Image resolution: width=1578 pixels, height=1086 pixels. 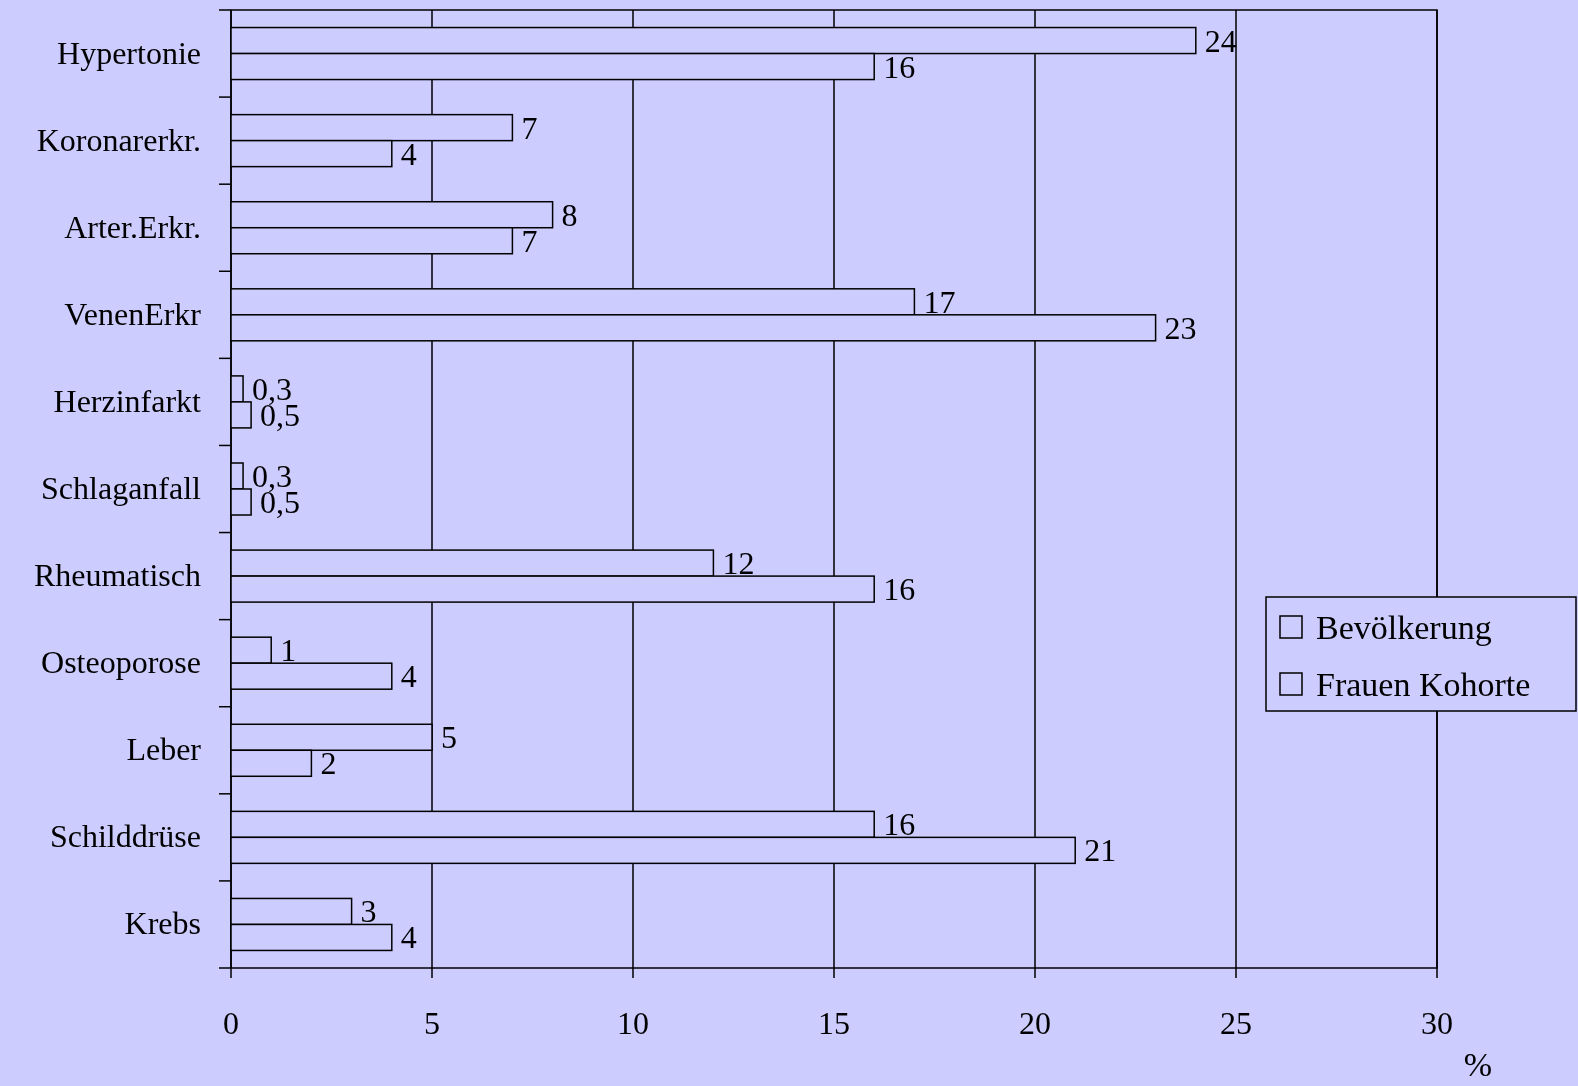 I want to click on y-tick-label: Leber, so click(x=164, y=749).